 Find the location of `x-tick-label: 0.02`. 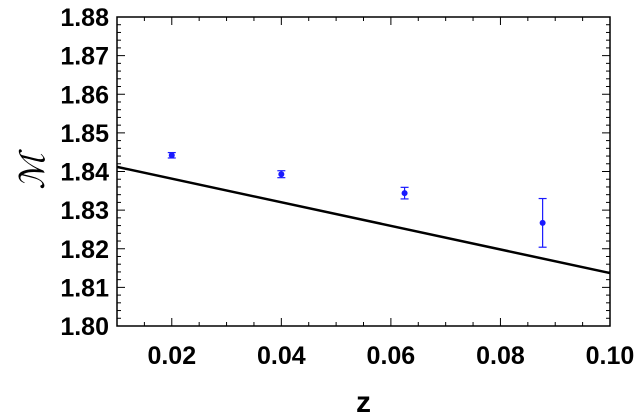

x-tick-label: 0.02 is located at coordinates (171, 356).